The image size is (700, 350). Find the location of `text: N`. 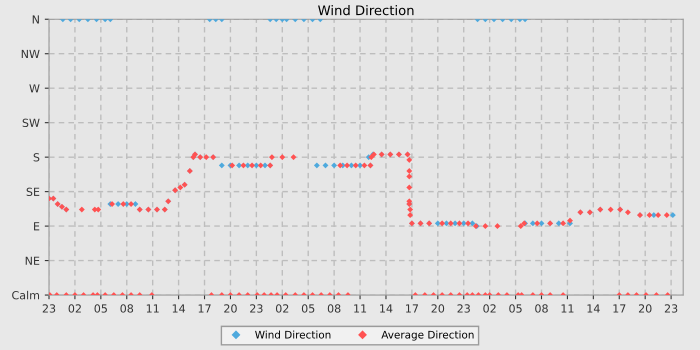

text: N is located at coordinates (35, 19).